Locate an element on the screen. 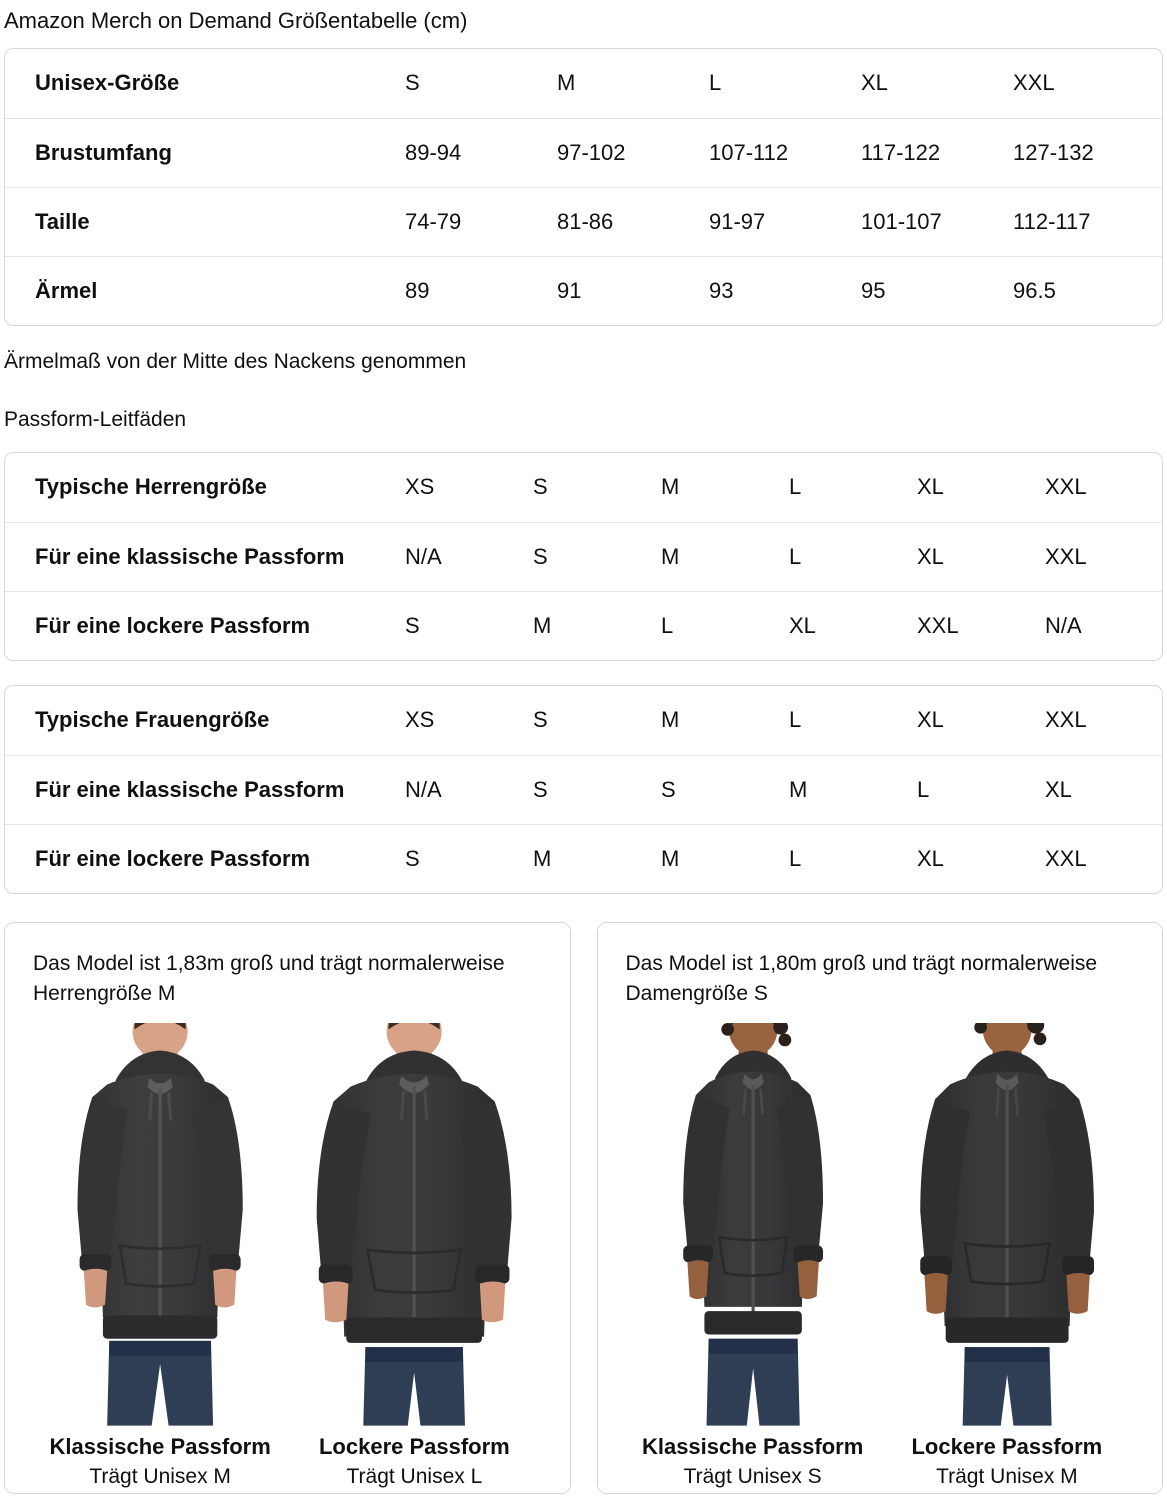 This screenshot has width=1167, height=1500. cell-sleeve-l: 93 is located at coordinates (785, 290).